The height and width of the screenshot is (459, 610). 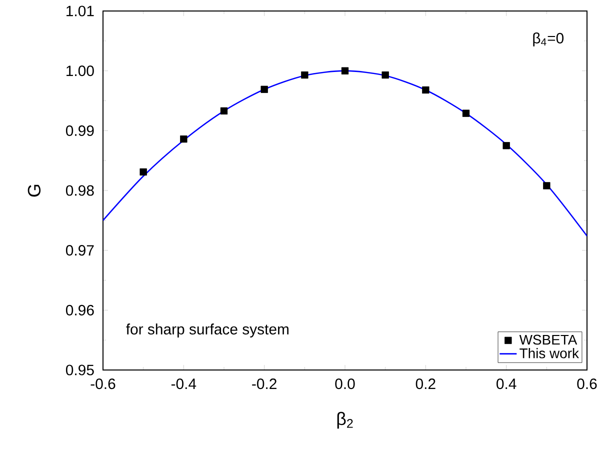 What do you see at coordinates (80, 130) in the screenshot?
I see `y-tick-label: 0.99` at bounding box center [80, 130].